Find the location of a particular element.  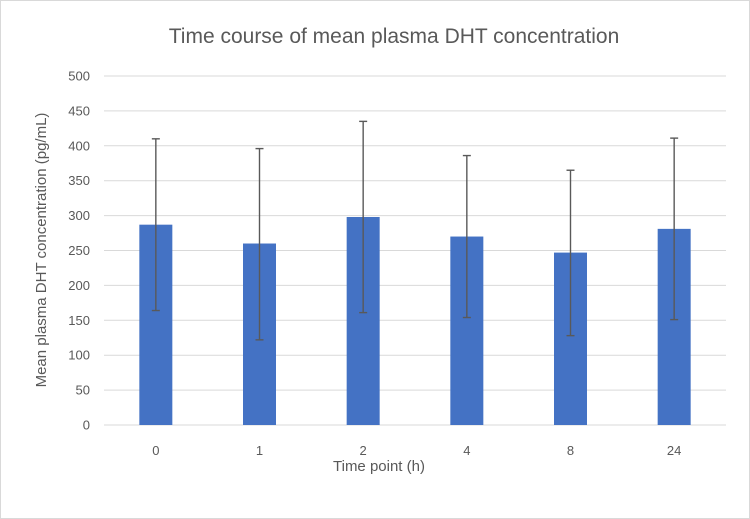

x-tick-label: 24 is located at coordinates (674, 450).